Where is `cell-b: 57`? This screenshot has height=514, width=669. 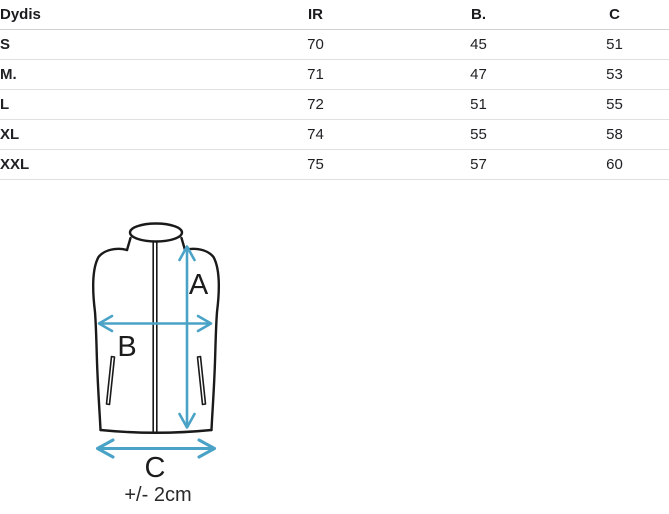
cell-b: 57 is located at coordinates (478, 164).